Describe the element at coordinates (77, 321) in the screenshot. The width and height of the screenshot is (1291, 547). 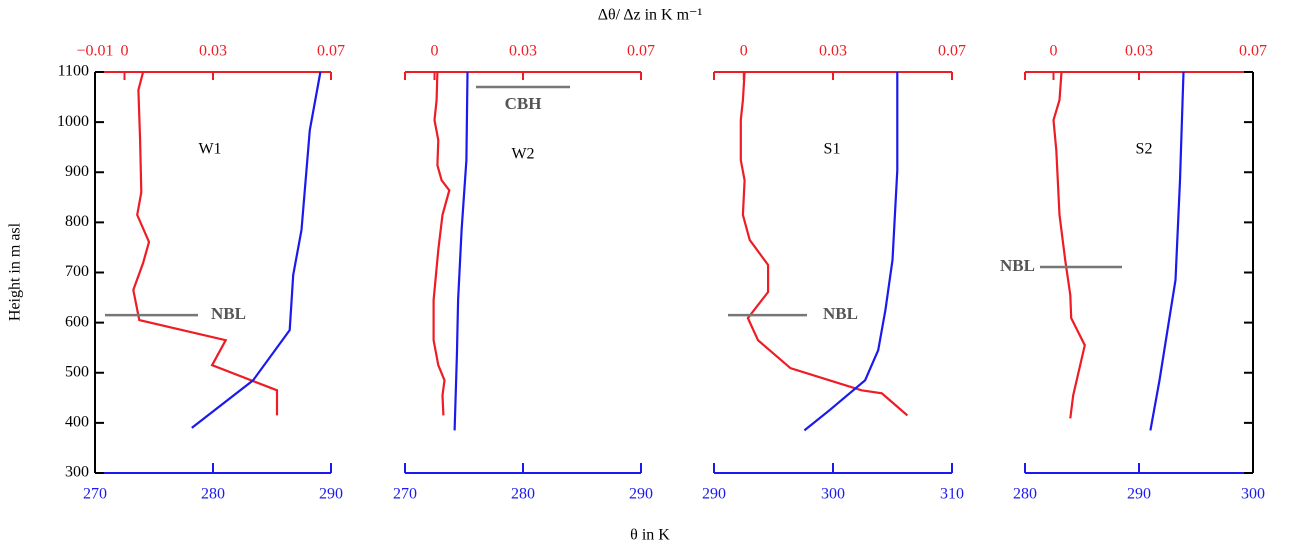
I see `y-tick-label: 600` at that location.